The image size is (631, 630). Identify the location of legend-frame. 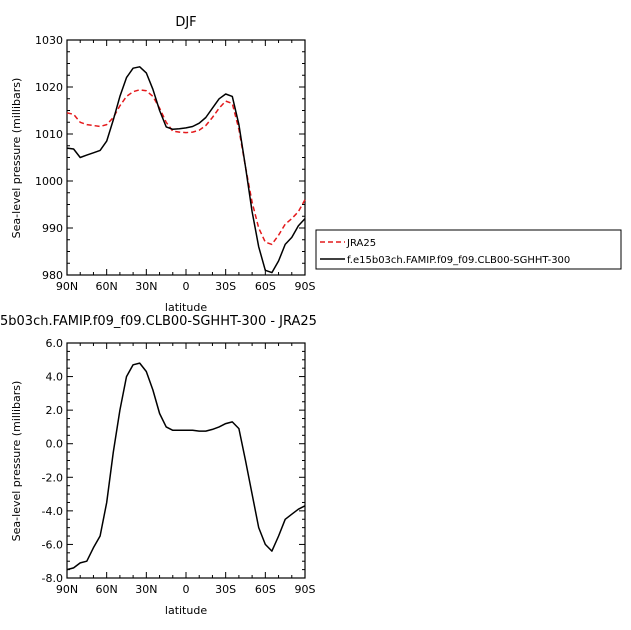
(468, 249).